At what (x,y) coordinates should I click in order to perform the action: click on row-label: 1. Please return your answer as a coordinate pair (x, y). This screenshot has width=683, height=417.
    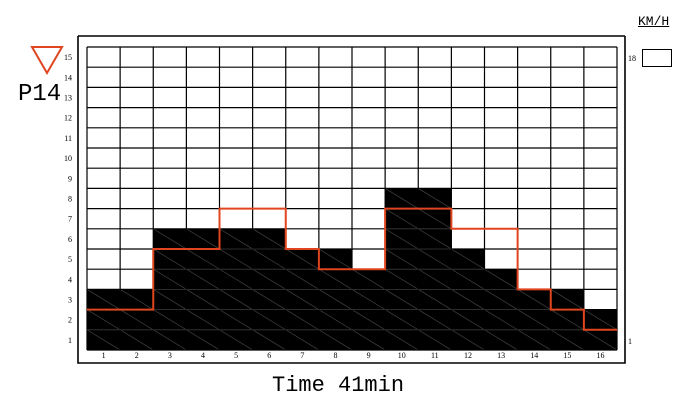
    Looking at the image, I should click on (70, 340).